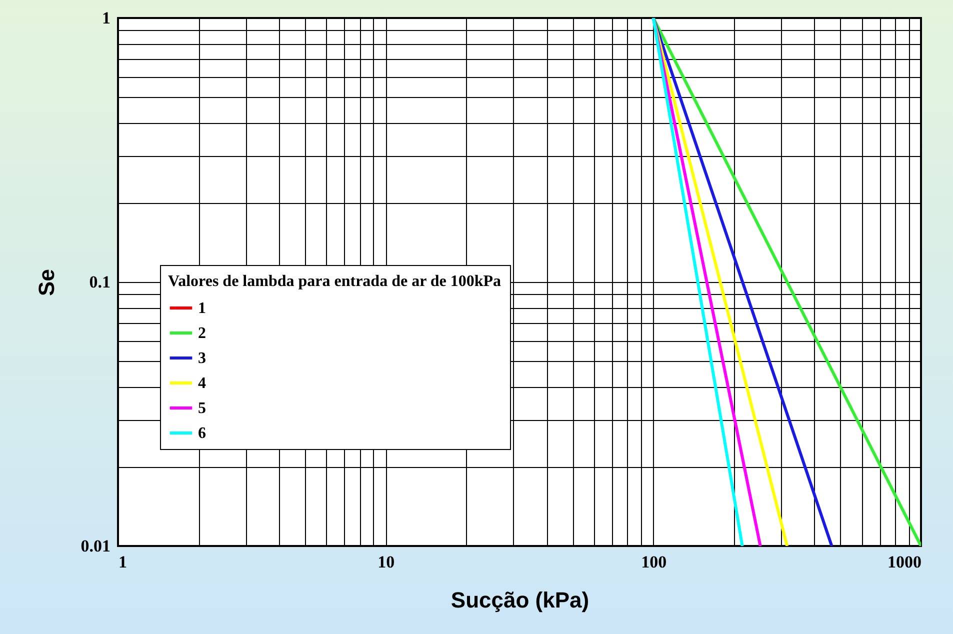  What do you see at coordinates (122, 562) in the screenshot?
I see `x-tick-label: 1` at bounding box center [122, 562].